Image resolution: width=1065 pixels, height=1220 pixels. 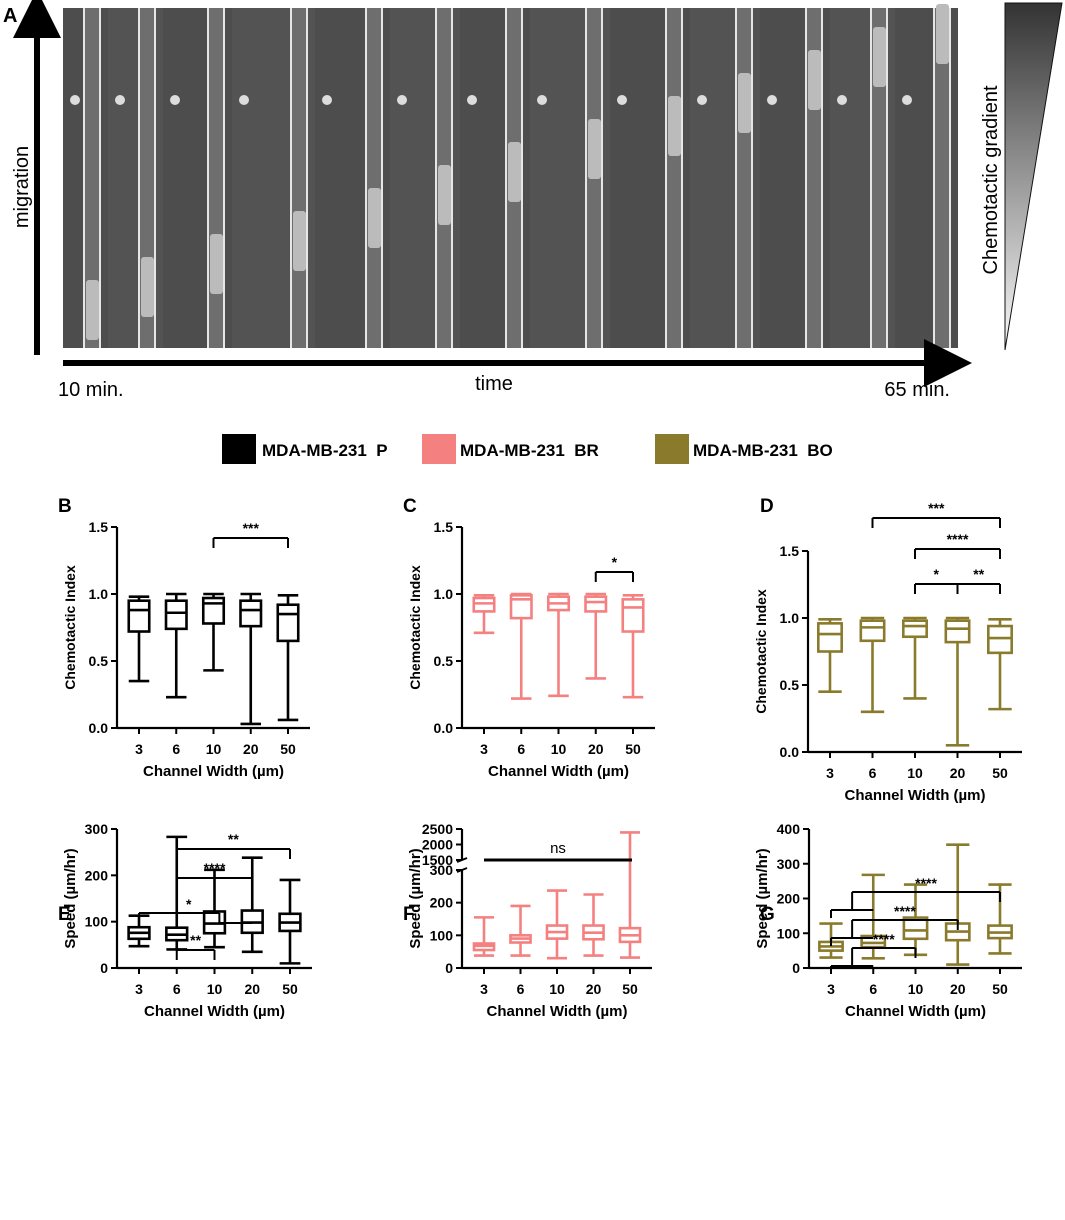 What do you see at coordinates (64, 914) in the screenshot?
I see `panel-label: E` at bounding box center [64, 914].